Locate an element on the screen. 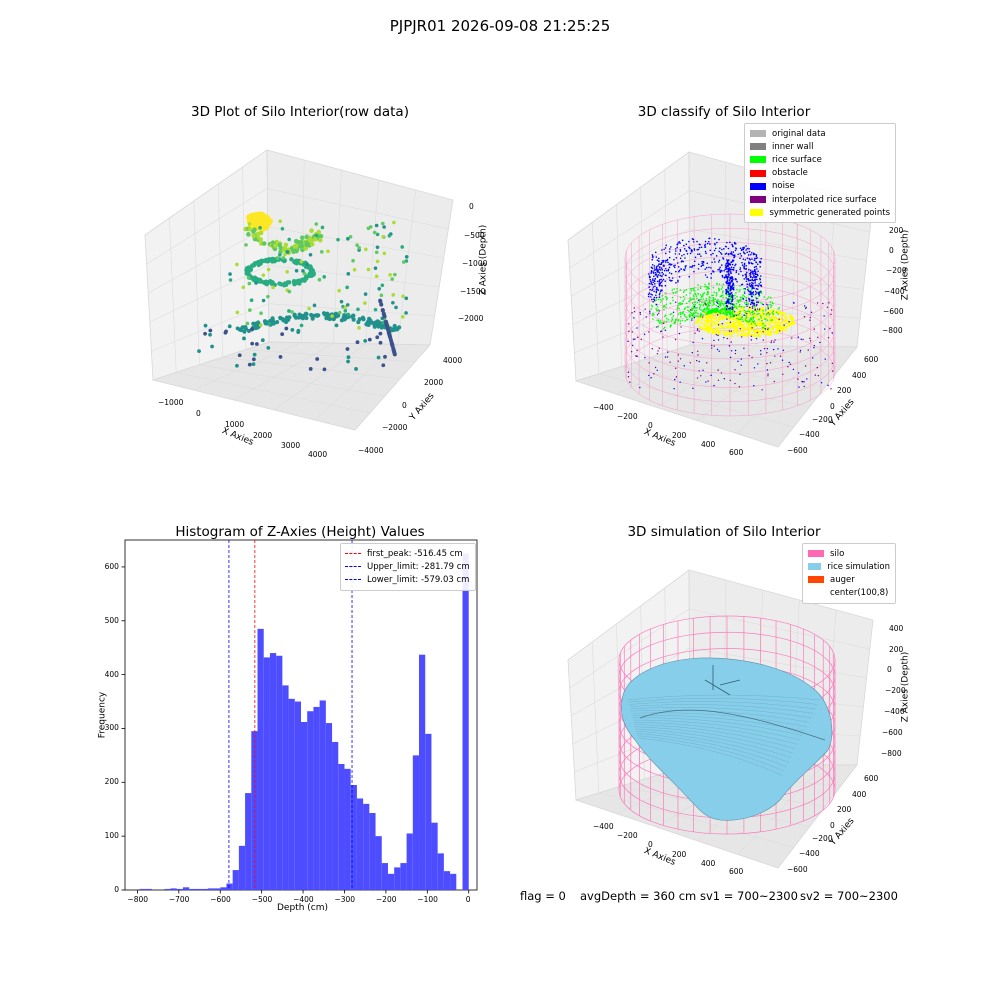  p1-ztick-3: −1500 is located at coordinates (473, 291).